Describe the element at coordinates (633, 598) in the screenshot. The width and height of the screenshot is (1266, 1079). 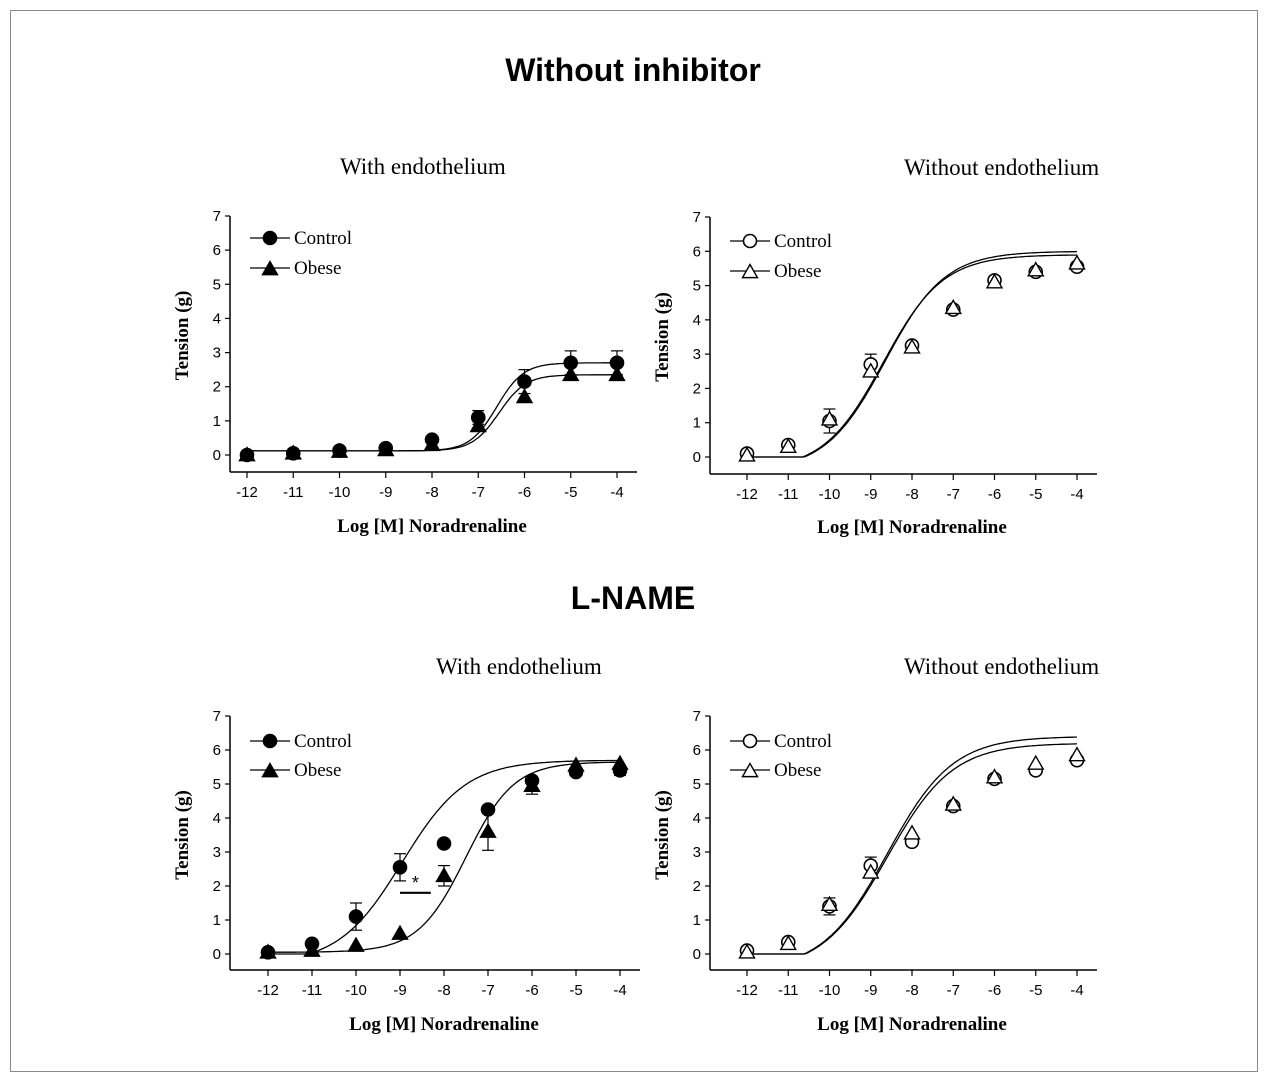
I see `section-title-l-name: L-NAME` at that location.